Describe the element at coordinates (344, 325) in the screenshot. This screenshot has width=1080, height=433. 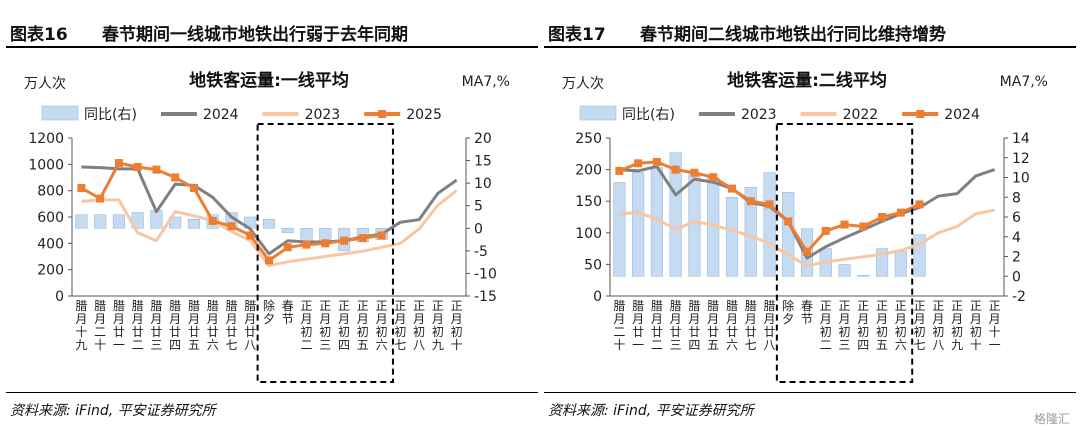
I see `x-tick-label: 正月初四` at that location.